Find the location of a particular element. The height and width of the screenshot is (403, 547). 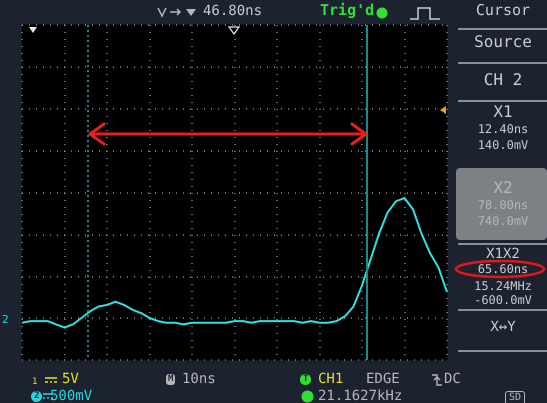

text: 10ns is located at coordinates (199, 379).